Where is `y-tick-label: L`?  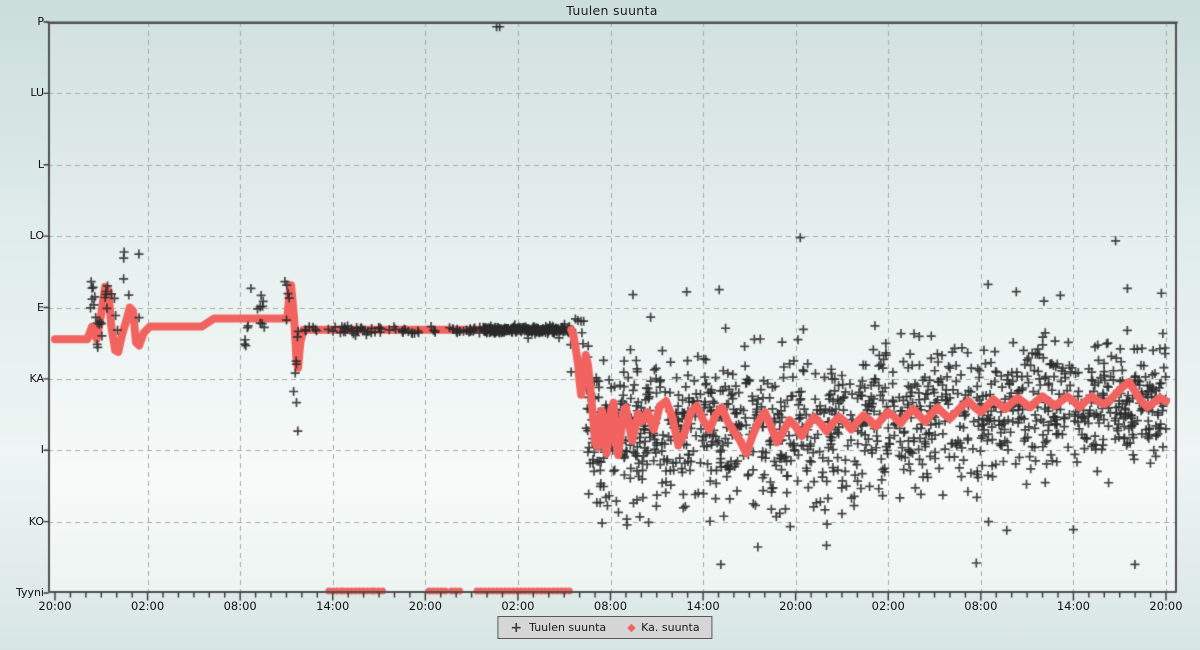
y-tick-label: L is located at coordinates (40, 164).